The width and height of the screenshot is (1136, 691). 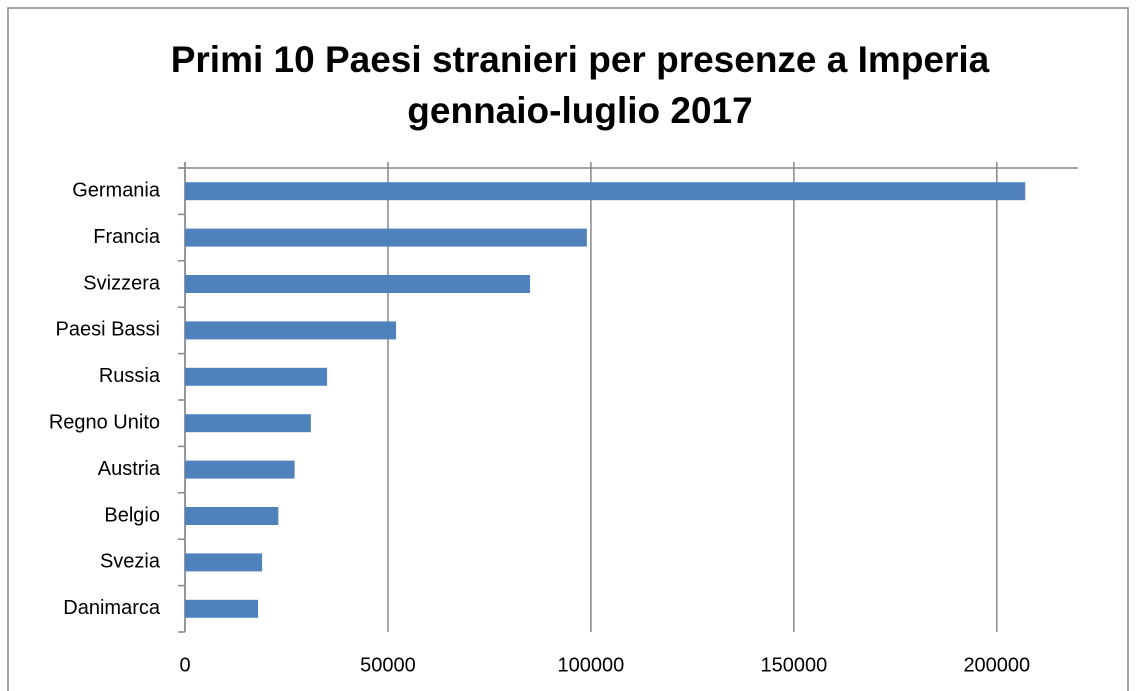 What do you see at coordinates (388, 665) in the screenshot?
I see `x-tick-label: 50000` at bounding box center [388, 665].